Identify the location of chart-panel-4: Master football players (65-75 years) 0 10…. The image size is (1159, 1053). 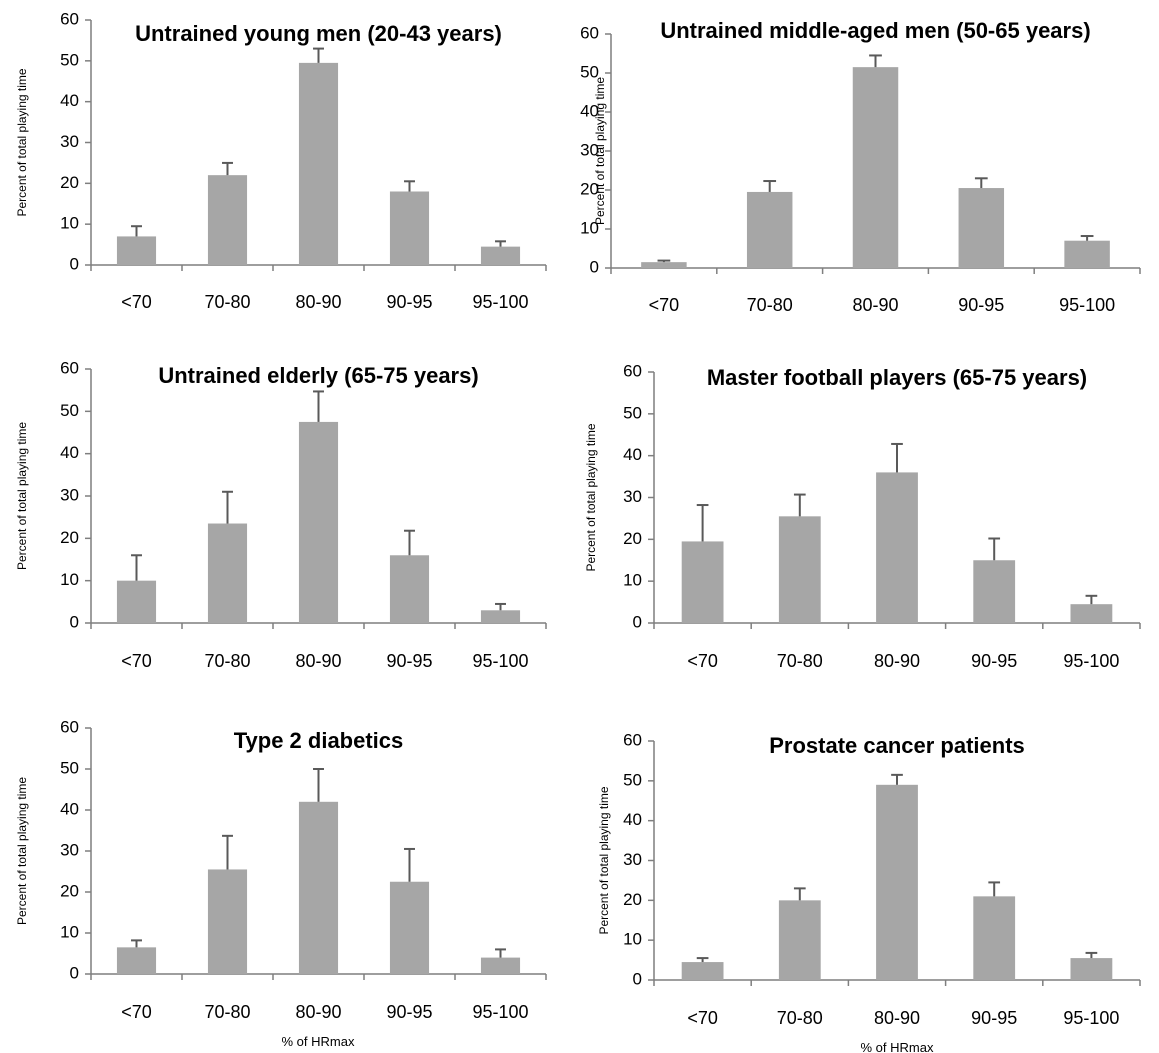
(862, 516).